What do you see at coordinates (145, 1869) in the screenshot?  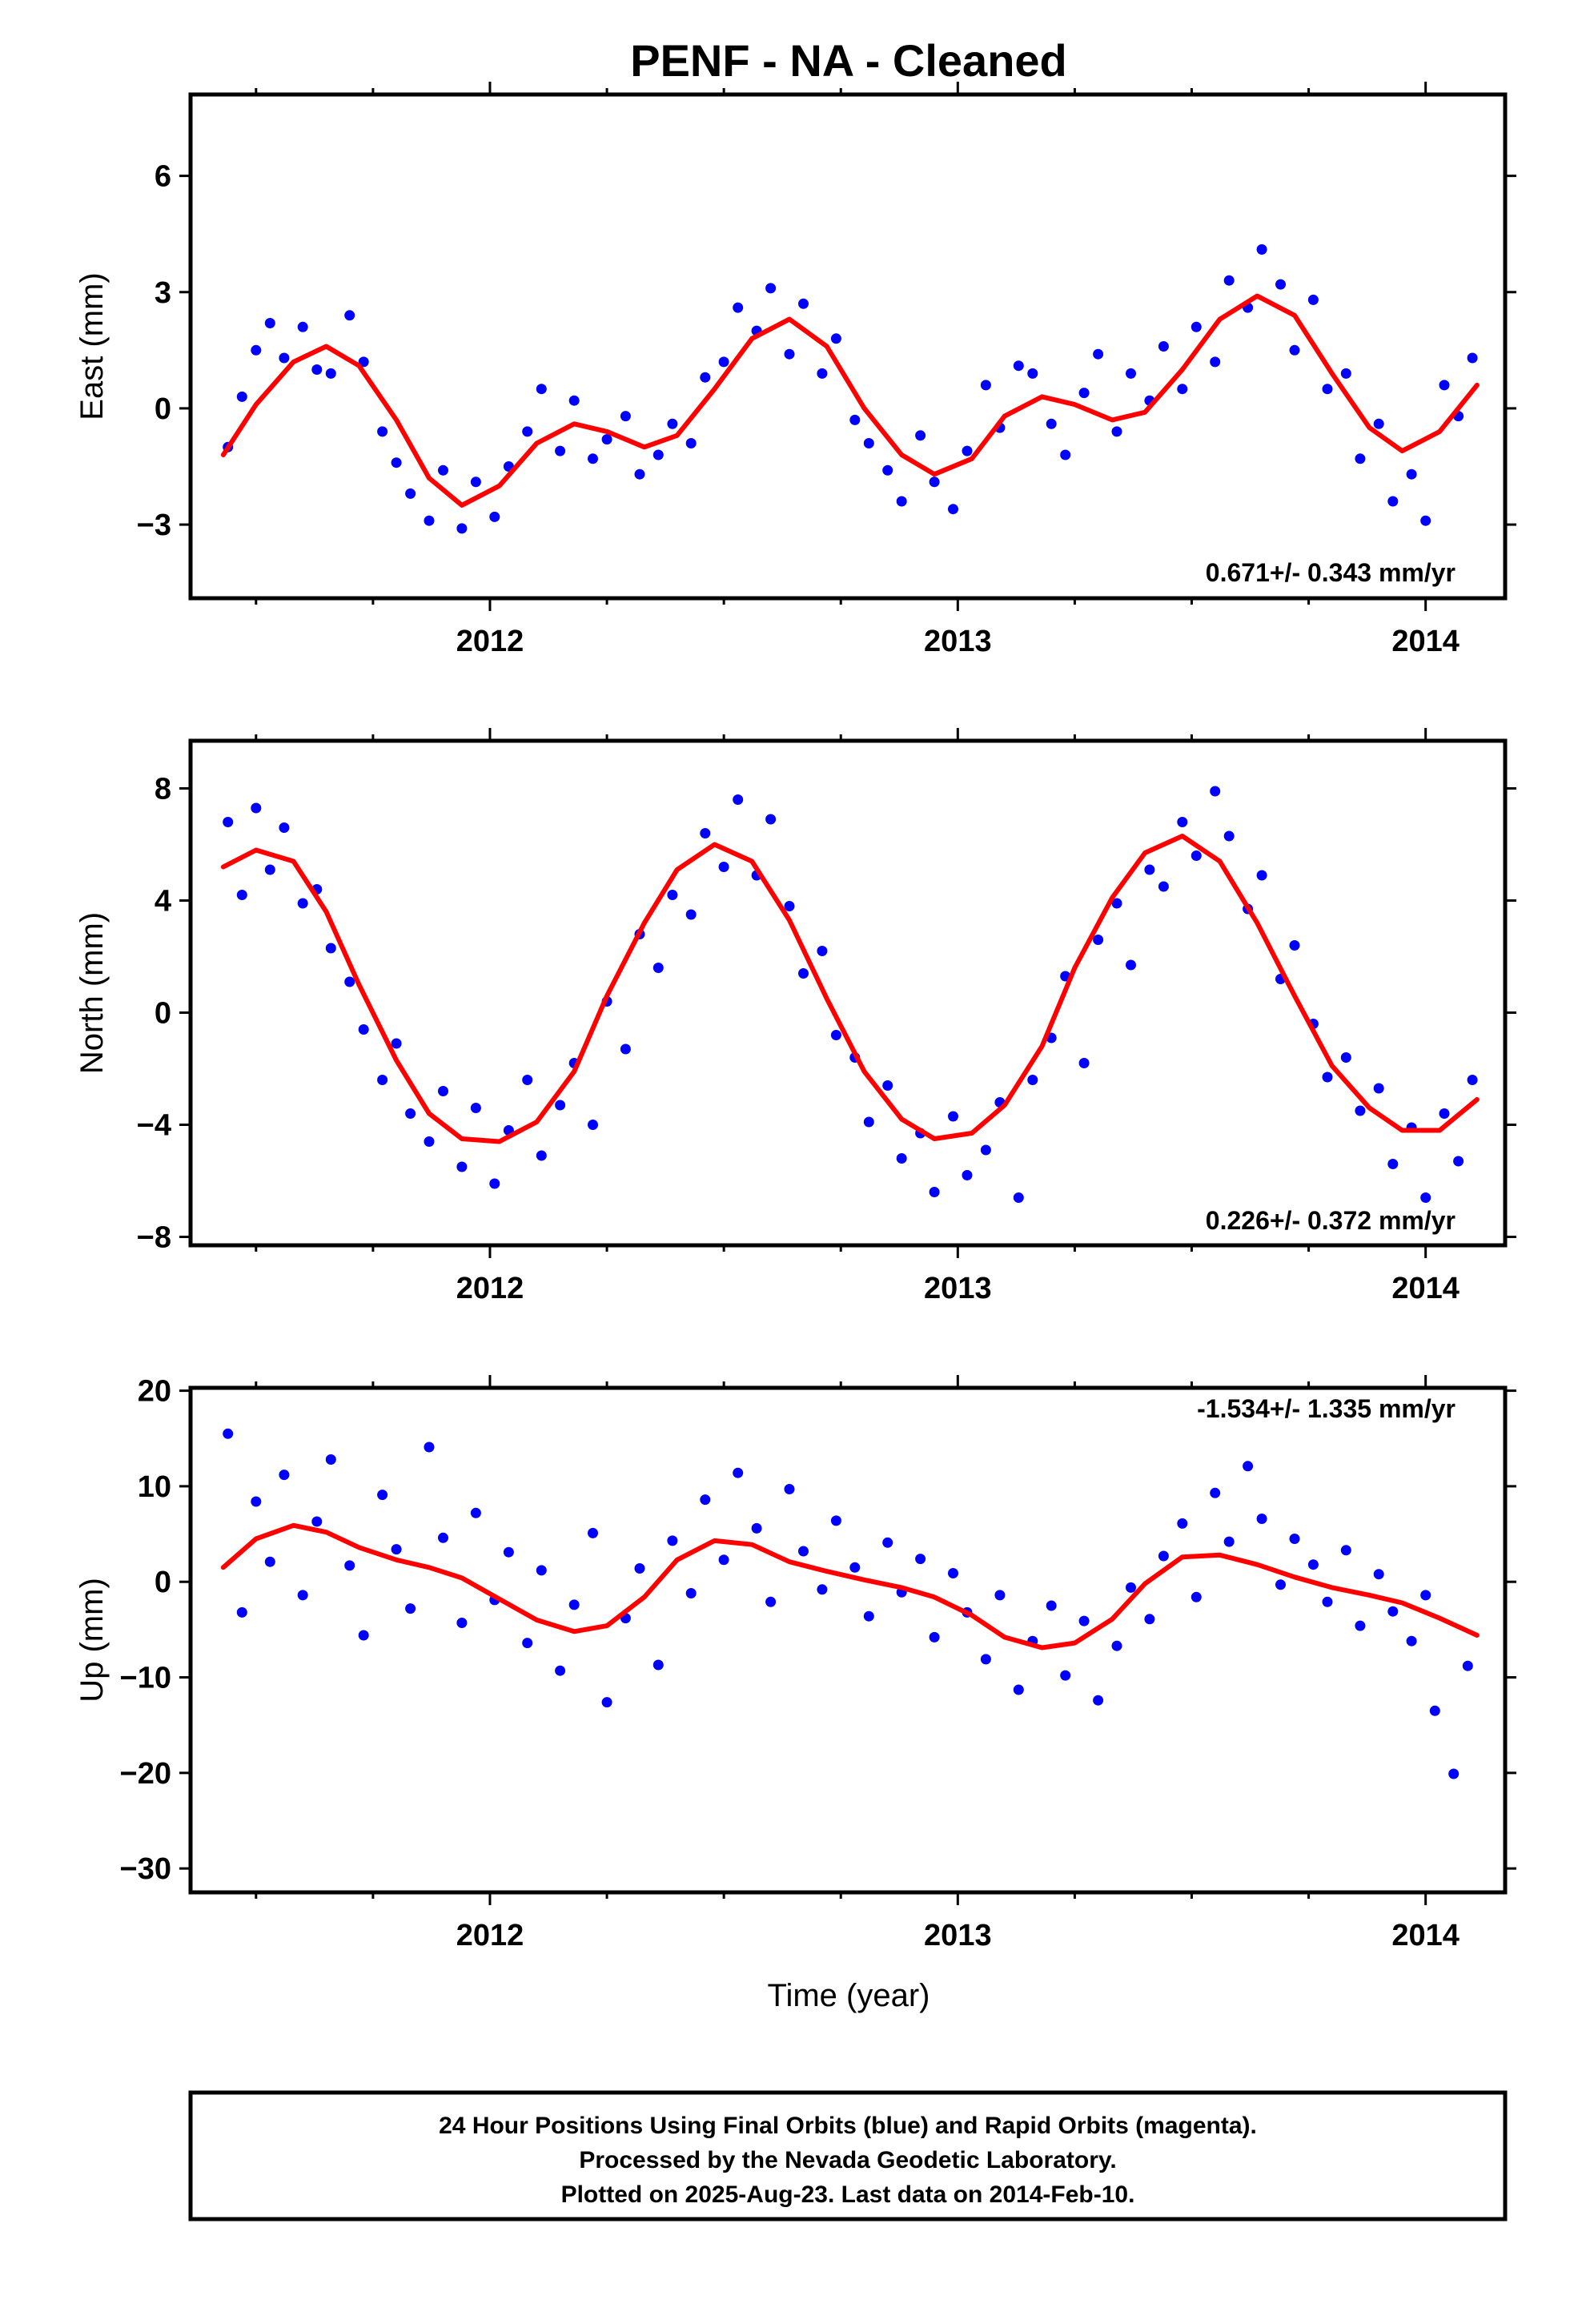 I see `y-tick-label: −30` at bounding box center [145, 1869].